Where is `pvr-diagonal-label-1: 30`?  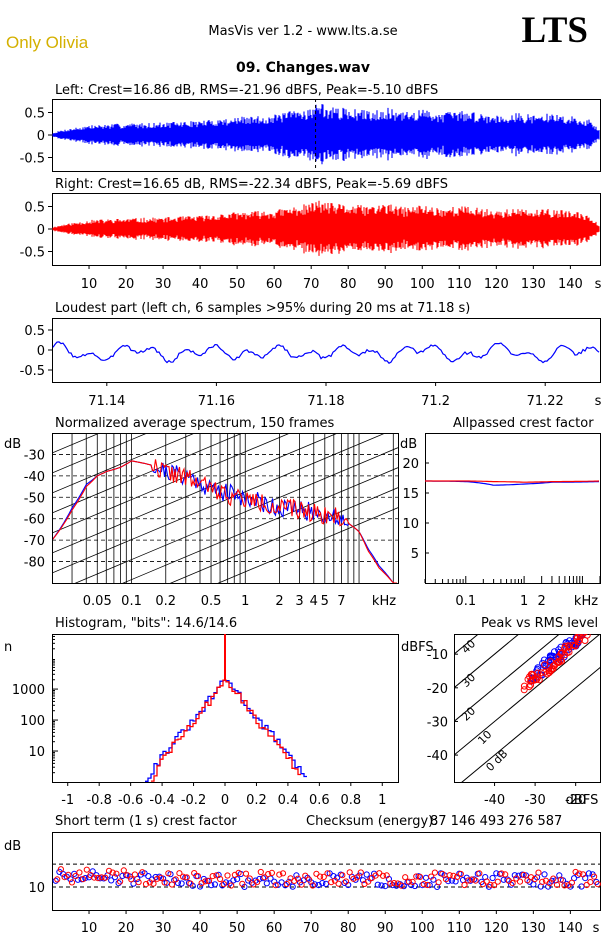 pvr-diagonal-label-1: 30 is located at coordinates (468, 680).